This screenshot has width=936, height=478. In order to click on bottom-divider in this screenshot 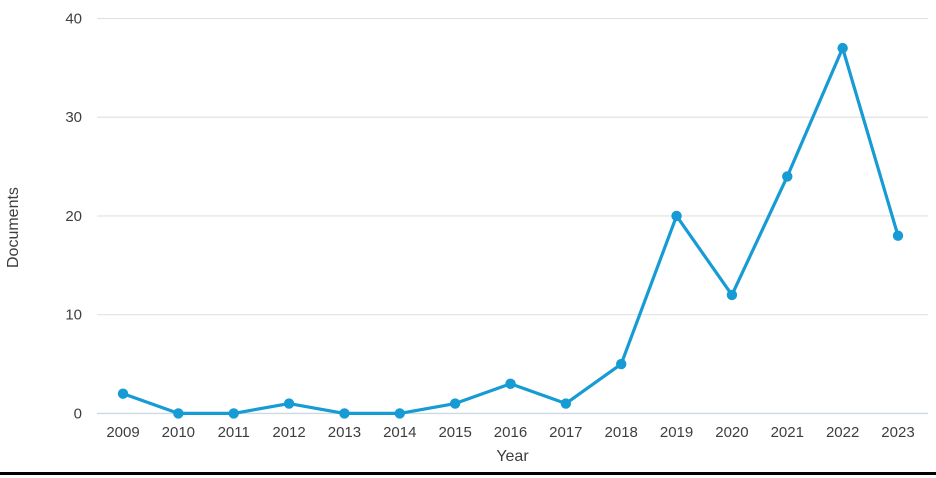, I will do `click(468, 473)`.